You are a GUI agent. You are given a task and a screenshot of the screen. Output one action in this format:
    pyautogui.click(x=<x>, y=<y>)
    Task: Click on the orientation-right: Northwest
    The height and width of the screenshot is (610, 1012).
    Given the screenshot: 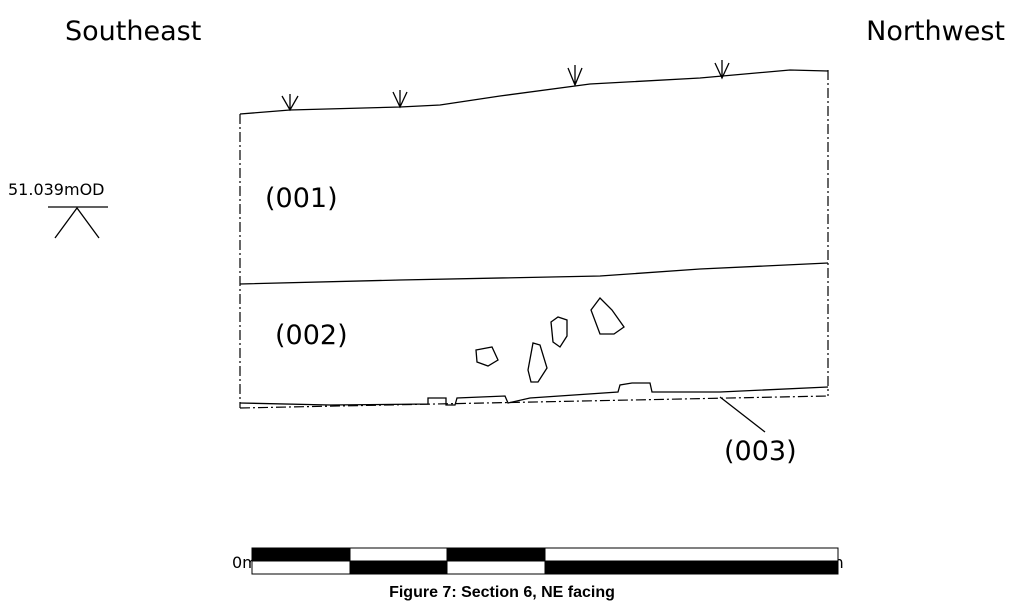 What is the action you would take?
    pyautogui.click(x=935, y=31)
    